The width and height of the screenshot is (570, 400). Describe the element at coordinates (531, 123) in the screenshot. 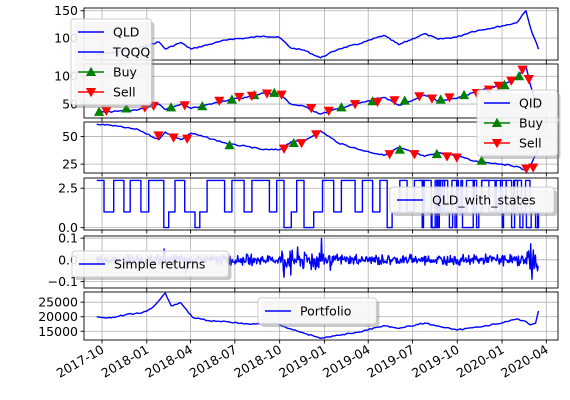

I see `legend-qid-label-1: Buy` at that location.